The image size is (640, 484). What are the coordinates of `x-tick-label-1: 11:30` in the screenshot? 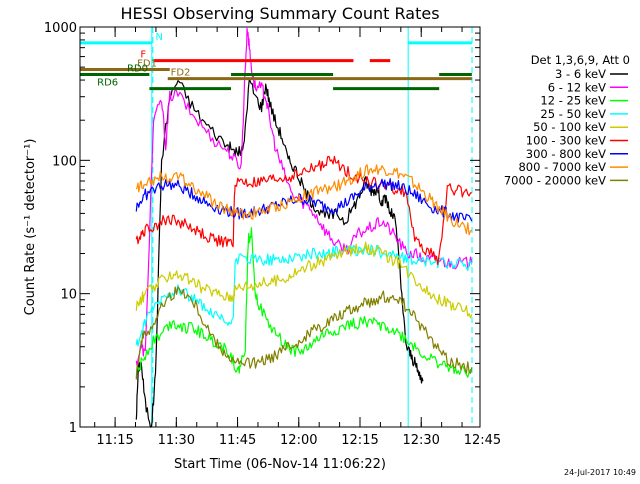 It's located at (176, 440).